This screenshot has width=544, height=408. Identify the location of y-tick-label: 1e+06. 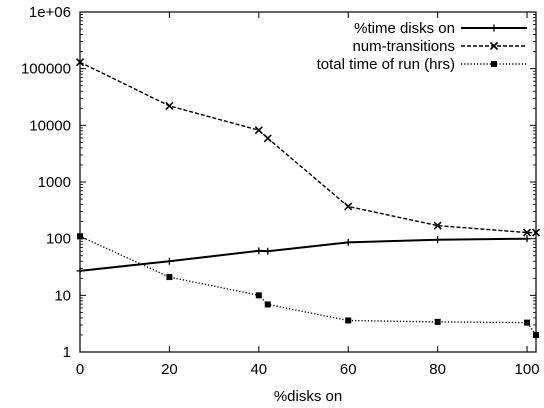
(50, 12).